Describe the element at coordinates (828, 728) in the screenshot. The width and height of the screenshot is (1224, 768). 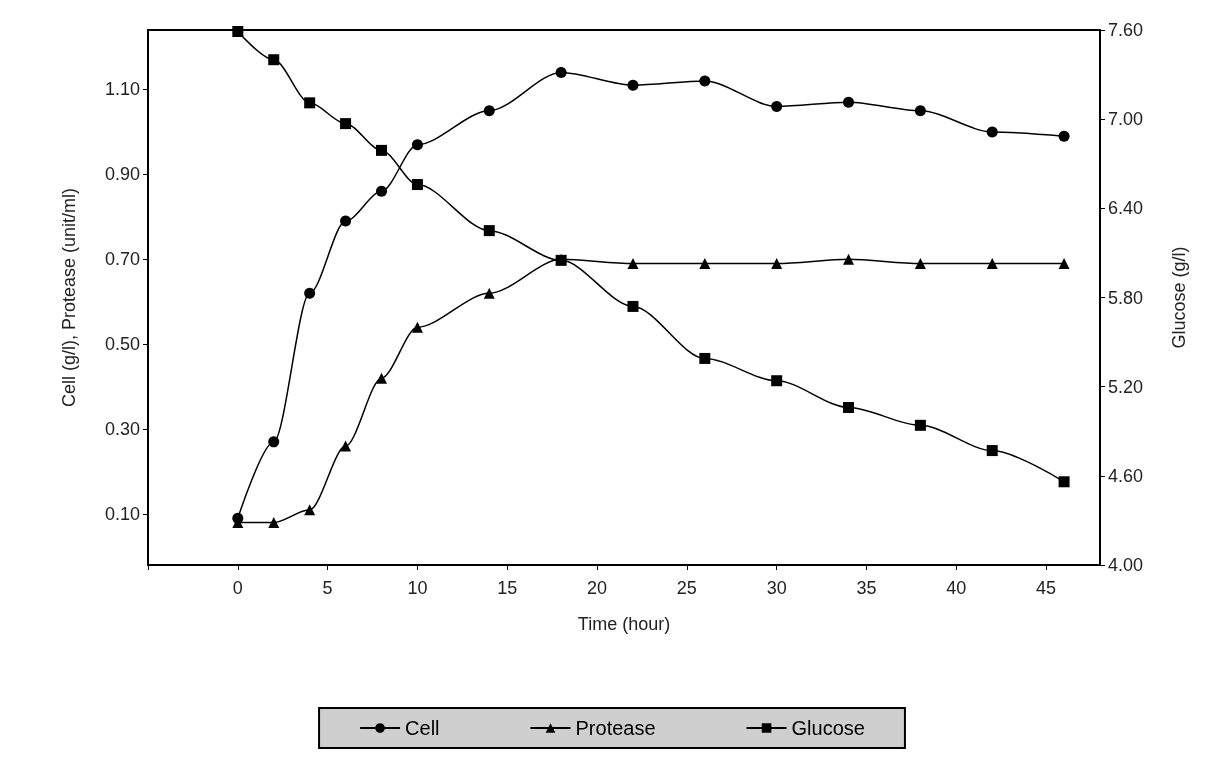
I see `legend-label: Glucose` at that location.